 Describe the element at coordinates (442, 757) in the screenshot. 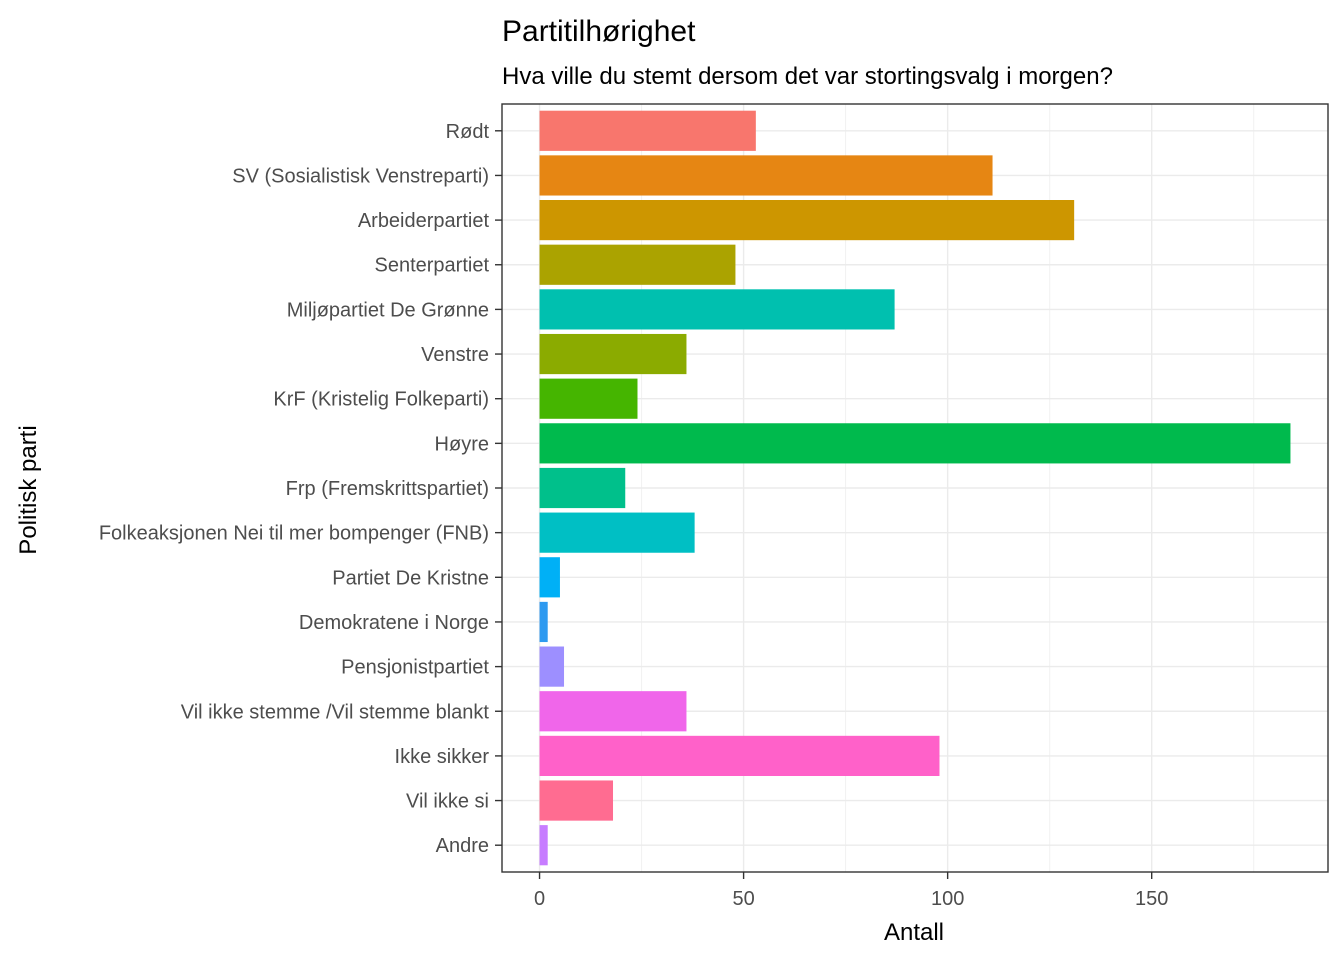

I see `y-tick-label: Ikke sikker` at that location.